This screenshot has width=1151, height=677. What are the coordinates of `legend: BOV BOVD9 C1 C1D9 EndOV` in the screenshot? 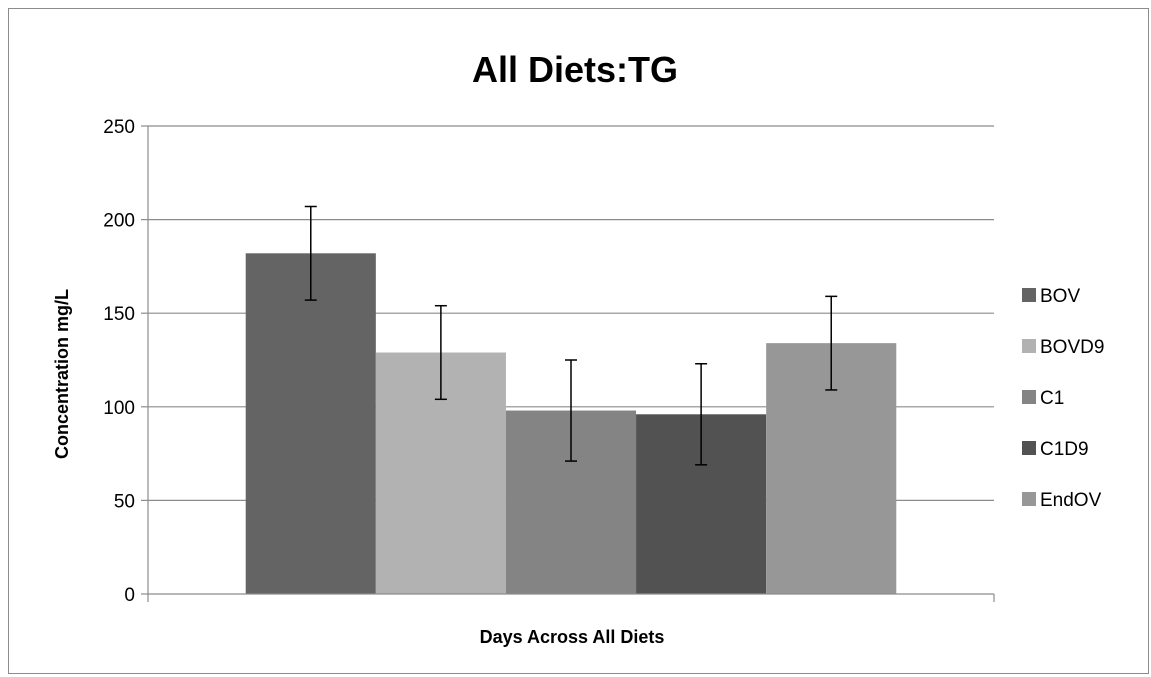 It's located at (1063, 398).